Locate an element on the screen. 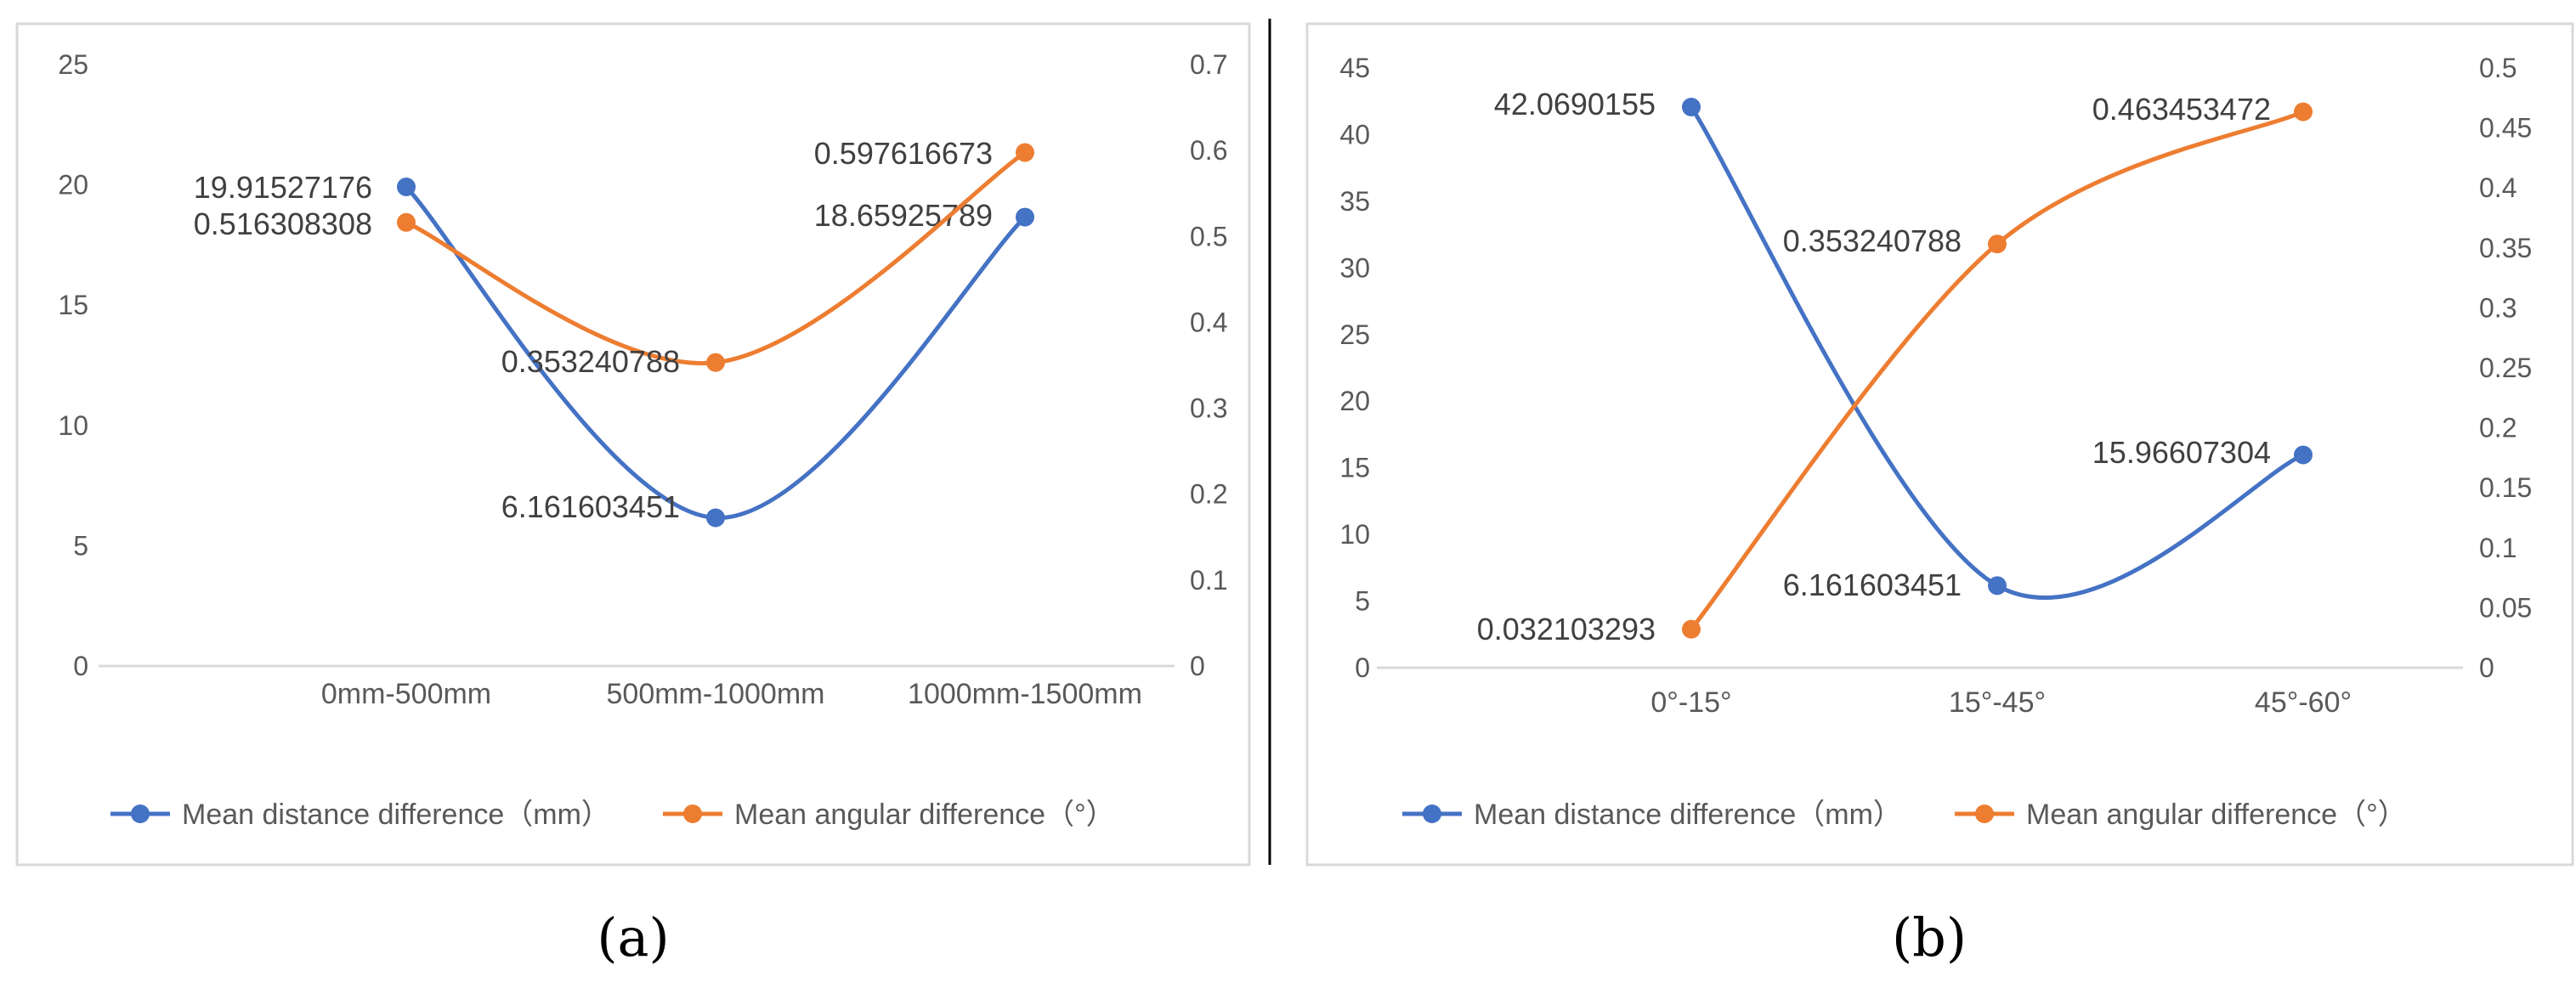 This screenshot has width=2576, height=988. x-category-label: 45°-60° is located at coordinates (2303, 702).